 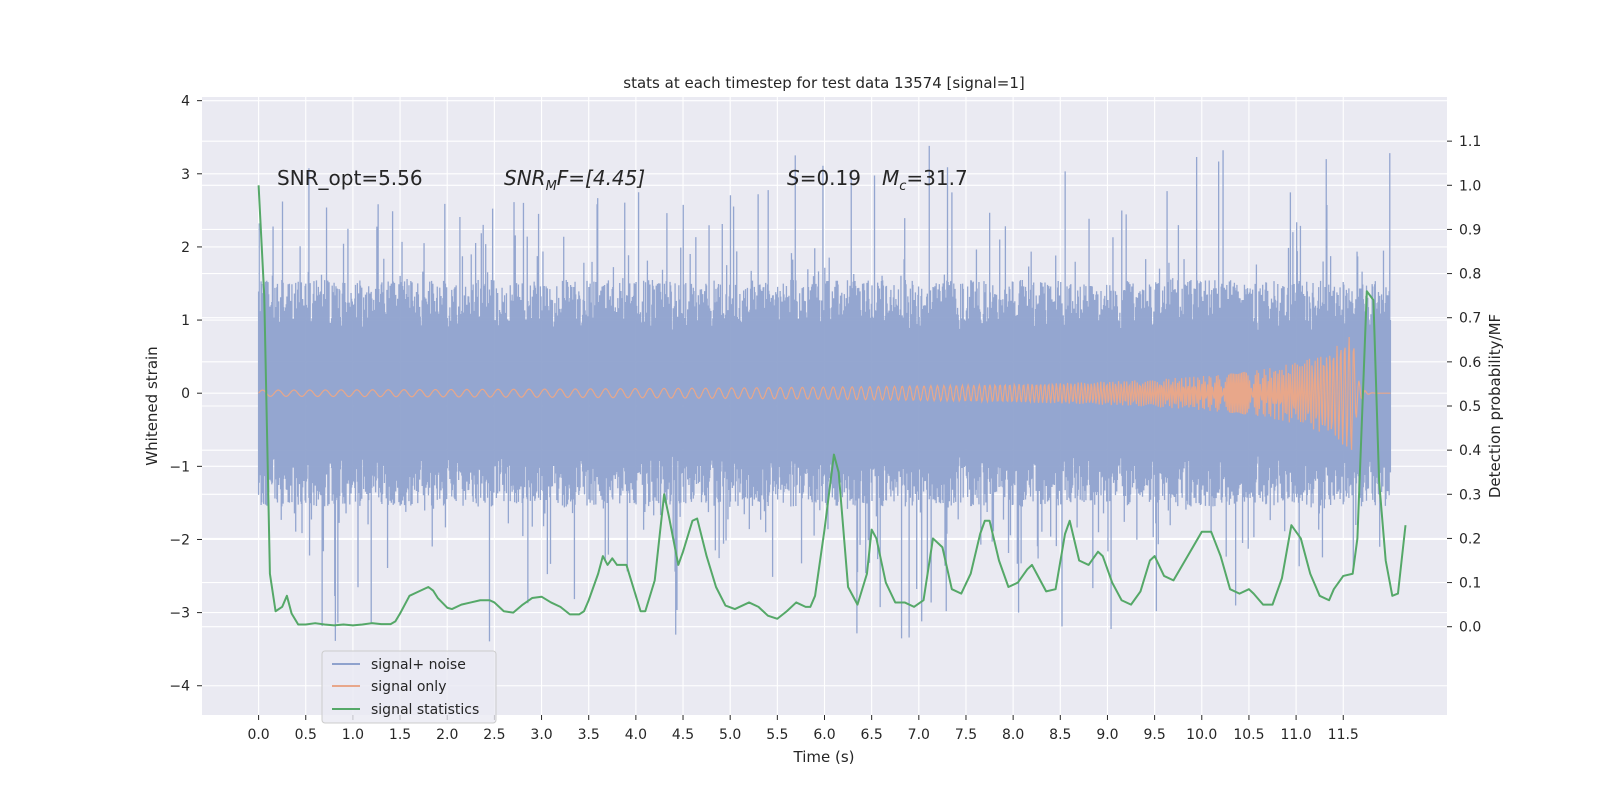 I want to click on y-right-tick-label: 0.4, so click(x=1470, y=451).